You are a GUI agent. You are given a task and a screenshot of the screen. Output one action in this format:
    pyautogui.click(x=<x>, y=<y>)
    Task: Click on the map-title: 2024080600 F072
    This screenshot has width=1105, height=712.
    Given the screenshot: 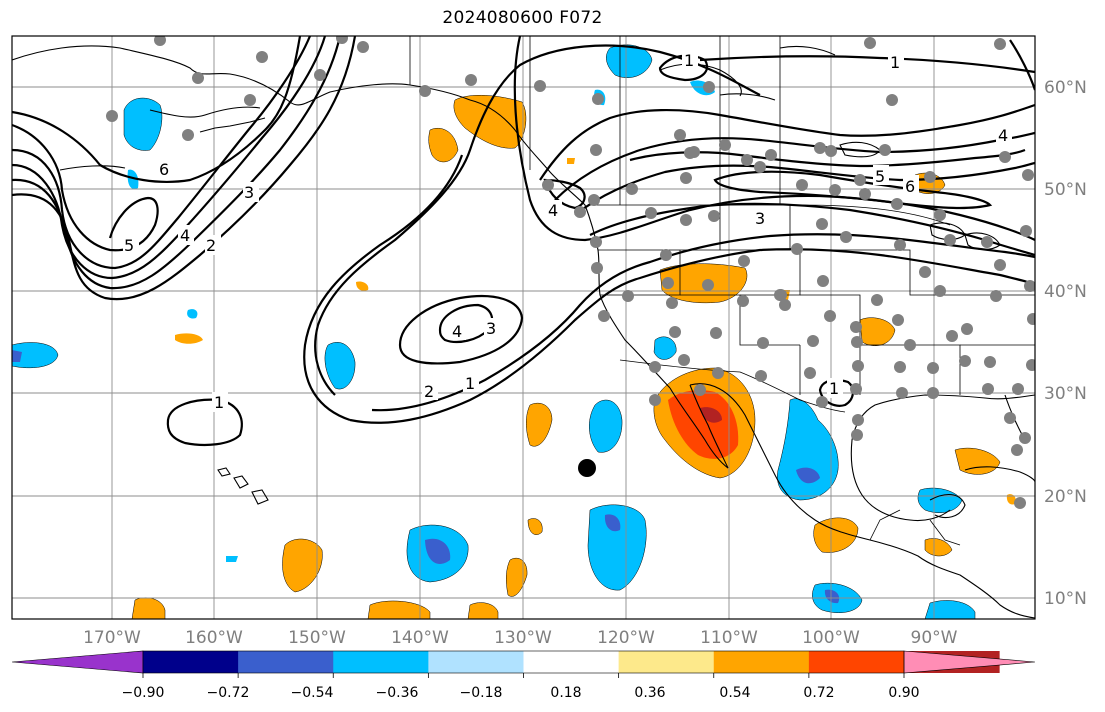 What is the action you would take?
    pyautogui.click(x=522, y=18)
    